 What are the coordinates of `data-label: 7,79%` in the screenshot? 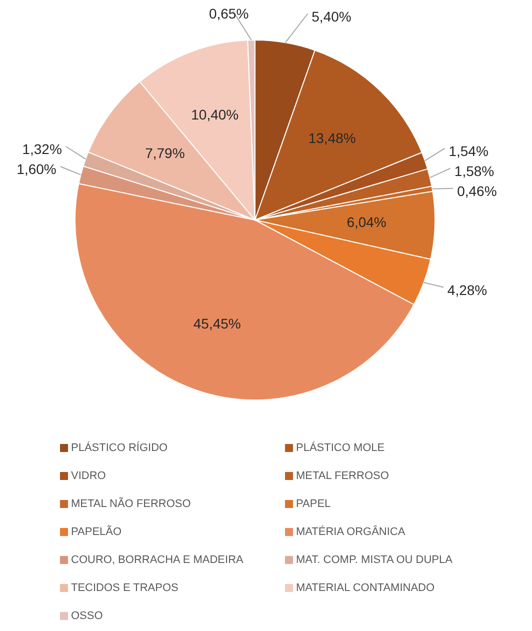 It's located at (165, 152).